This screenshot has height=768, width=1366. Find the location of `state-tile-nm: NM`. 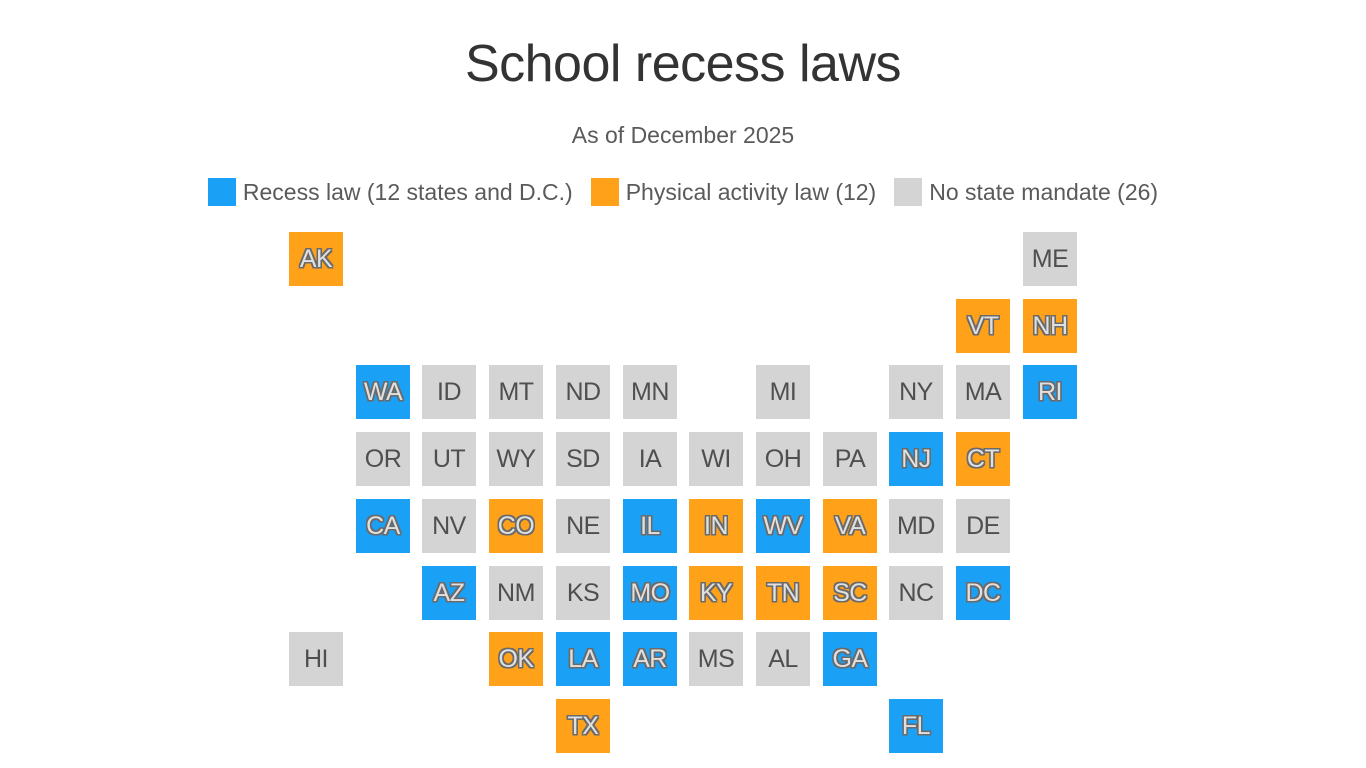

state-tile-nm: NM is located at coordinates (516, 593).